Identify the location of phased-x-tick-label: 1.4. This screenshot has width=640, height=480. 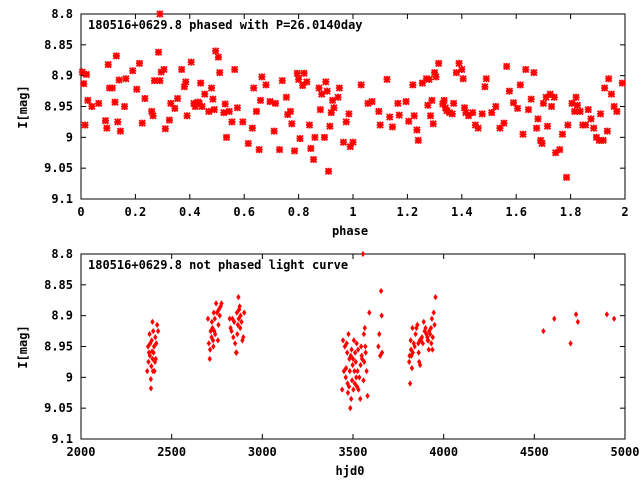
(462, 212).